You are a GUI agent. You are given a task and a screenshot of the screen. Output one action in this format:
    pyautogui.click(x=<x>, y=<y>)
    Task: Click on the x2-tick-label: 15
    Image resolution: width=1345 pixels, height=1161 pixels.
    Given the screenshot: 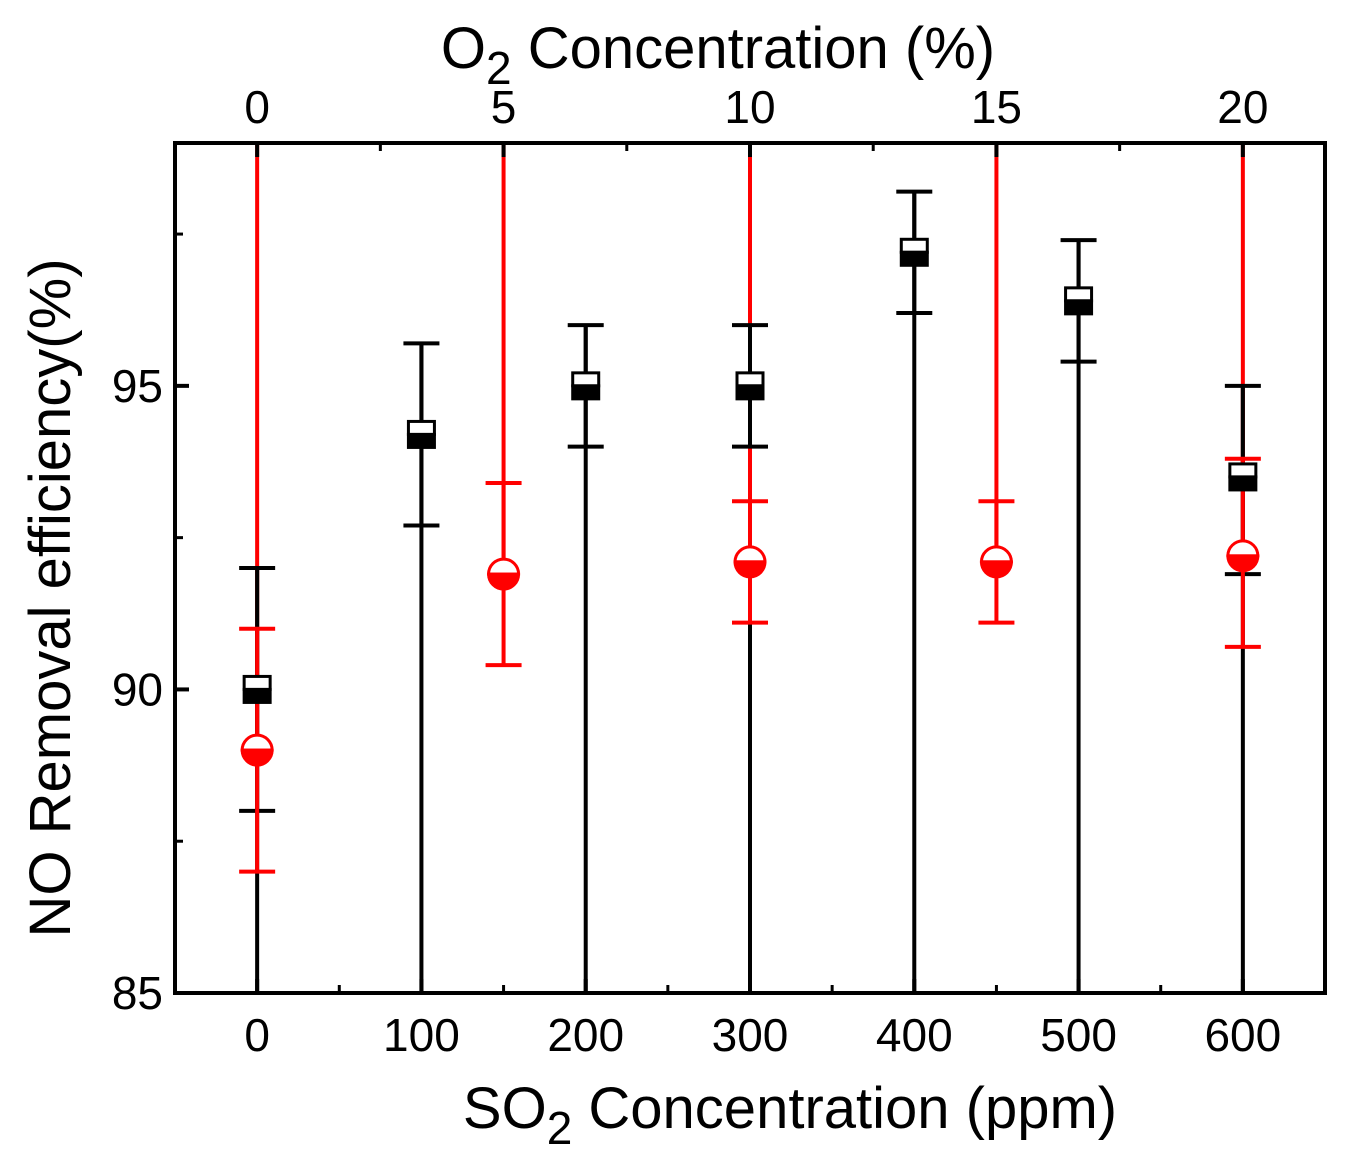 What is the action you would take?
    pyautogui.click(x=996, y=107)
    